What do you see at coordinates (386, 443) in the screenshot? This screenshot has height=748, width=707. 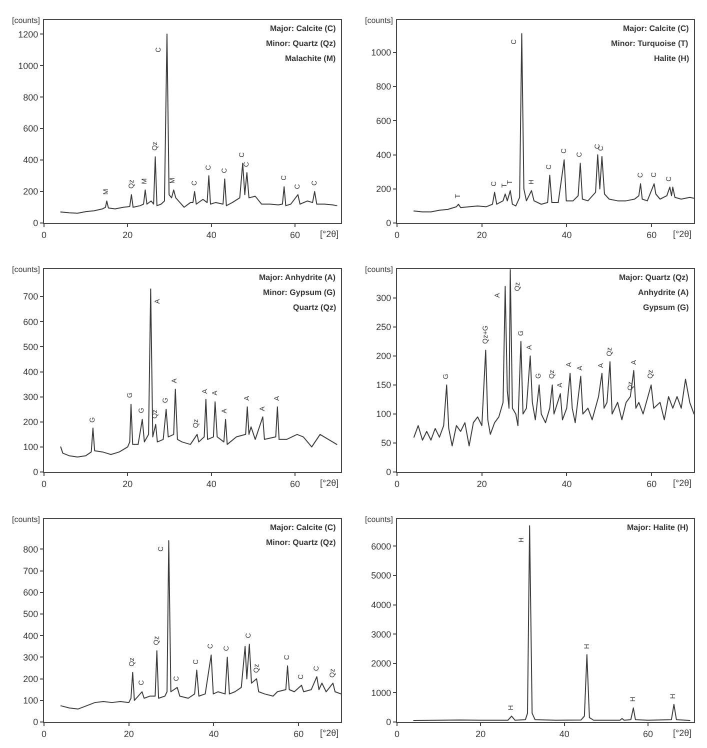 I see `y-tick-label: 50` at bounding box center [386, 443].